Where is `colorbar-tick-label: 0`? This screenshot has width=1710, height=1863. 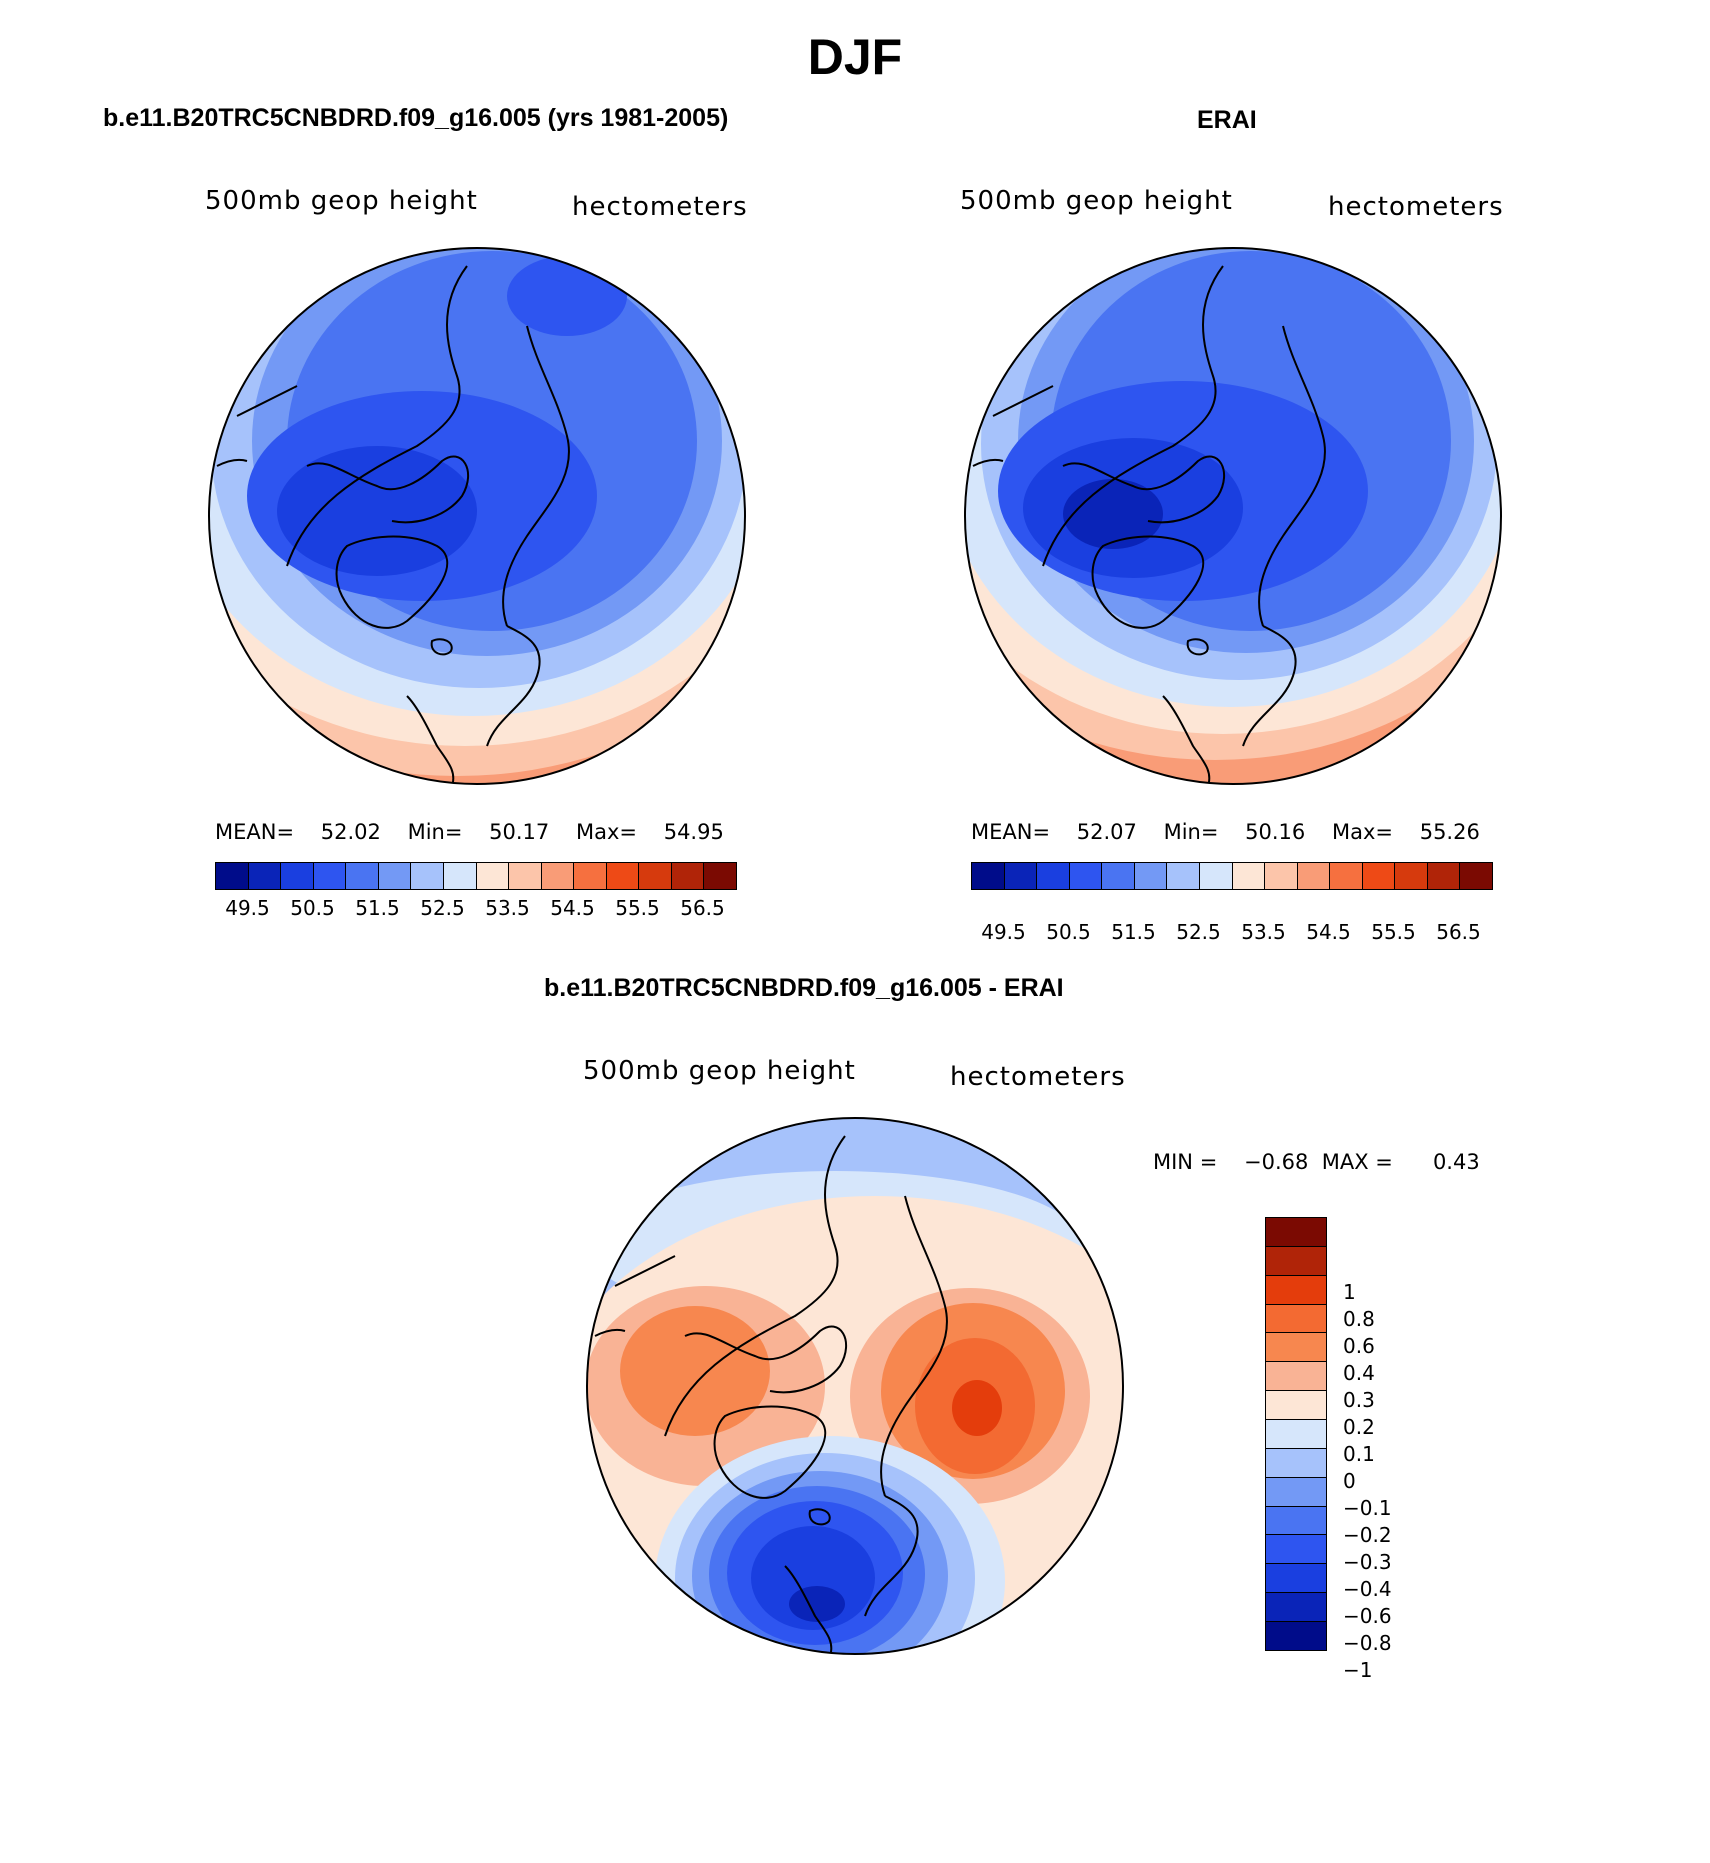 colorbar-tick-label: 0 is located at coordinates (1349, 1481).